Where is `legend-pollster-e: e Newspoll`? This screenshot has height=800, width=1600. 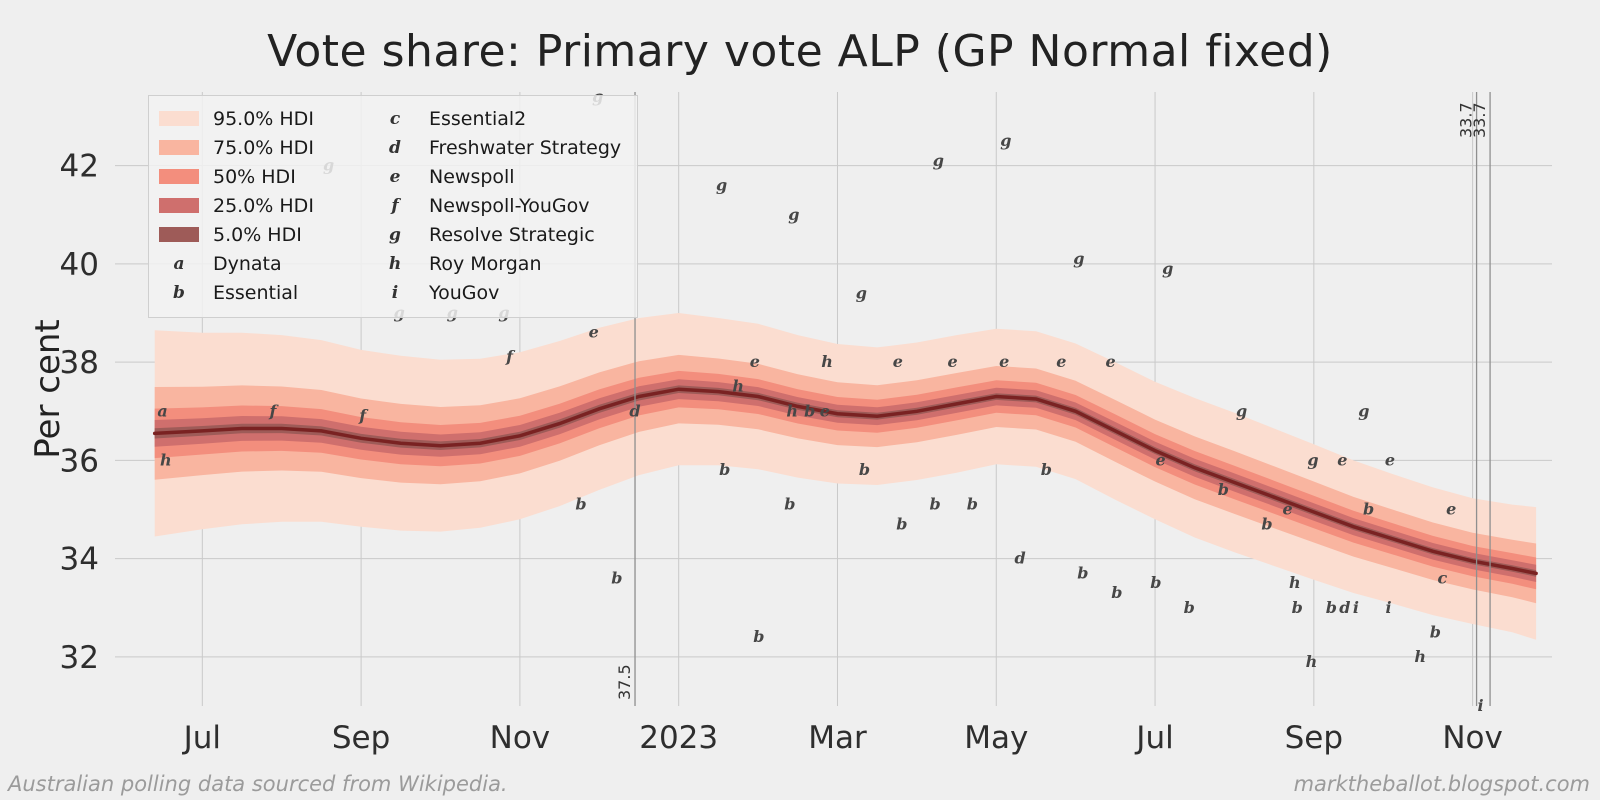 legend-pollster-e: e Newspoll is located at coordinates (498, 176).